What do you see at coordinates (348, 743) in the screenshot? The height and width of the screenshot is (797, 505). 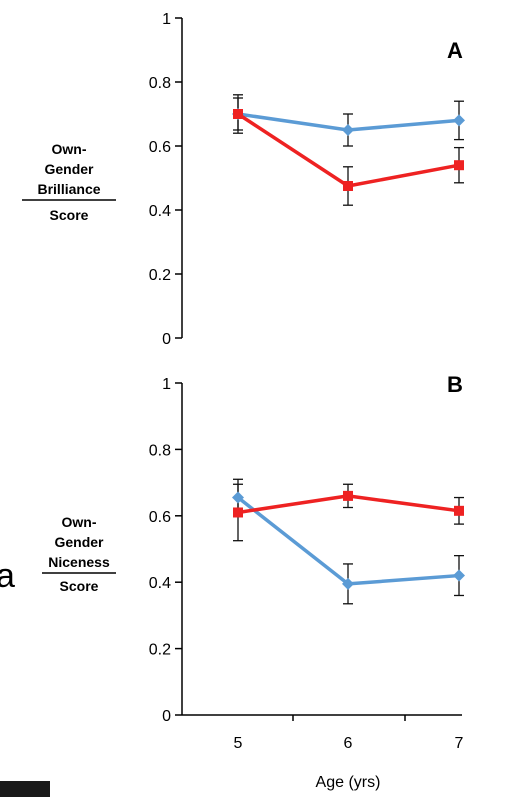 I see `panel-b-x-tick-label-1: 6` at bounding box center [348, 743].